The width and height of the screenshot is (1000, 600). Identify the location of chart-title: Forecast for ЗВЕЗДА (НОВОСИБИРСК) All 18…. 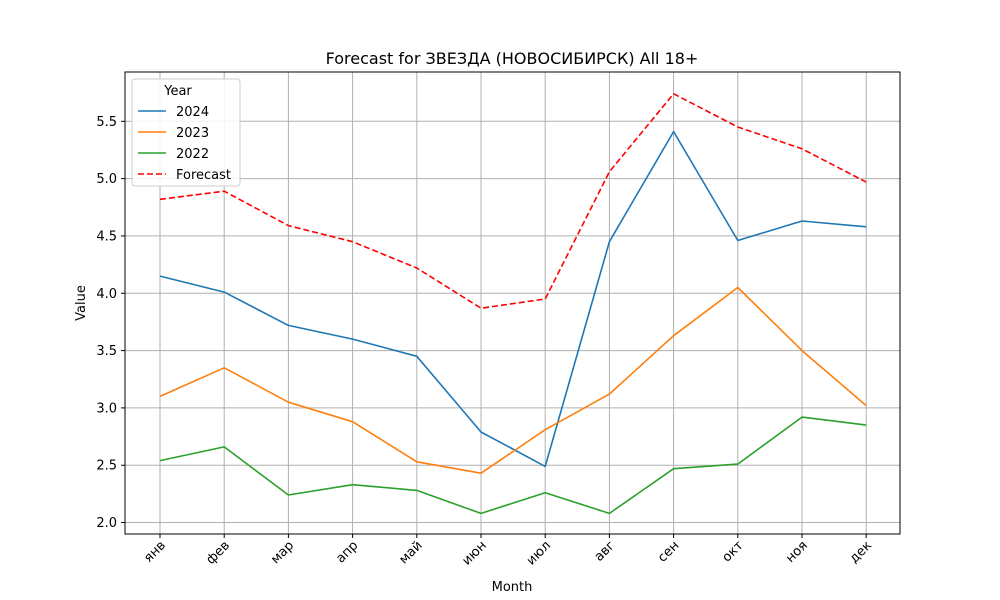
(512, 58).